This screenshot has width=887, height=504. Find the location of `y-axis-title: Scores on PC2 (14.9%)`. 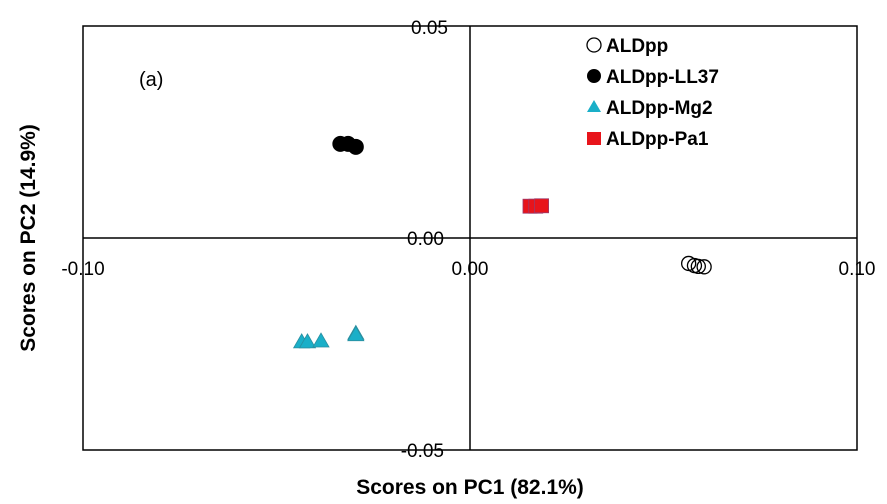

y-axis-title: Scores on PC2 (14.9%) is located at coordinates (28, 238).